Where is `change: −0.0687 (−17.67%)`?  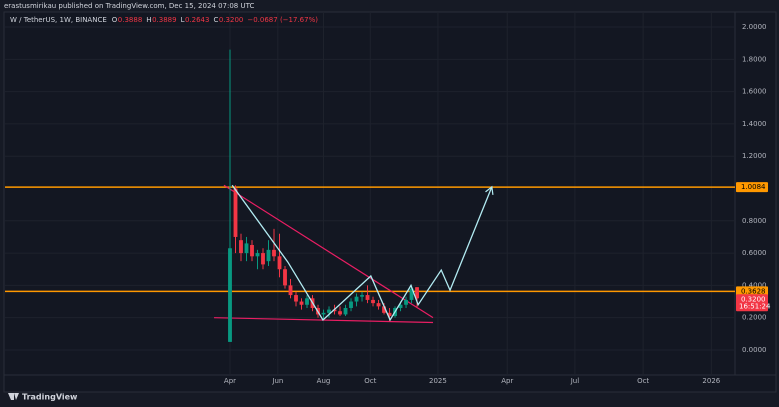 change: −0.0687 (−17.67%) is located at coordinates (282, 20).